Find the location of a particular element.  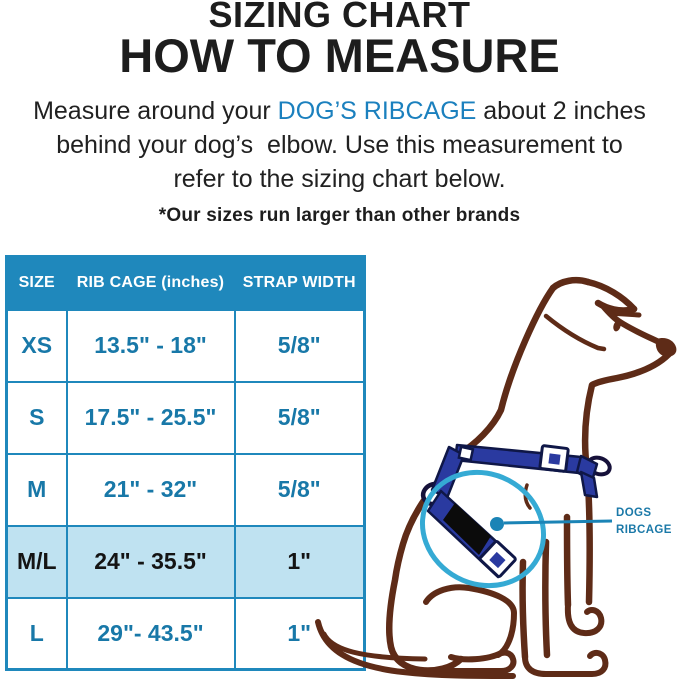

size-cell: S is located at coordinates (36, 417).